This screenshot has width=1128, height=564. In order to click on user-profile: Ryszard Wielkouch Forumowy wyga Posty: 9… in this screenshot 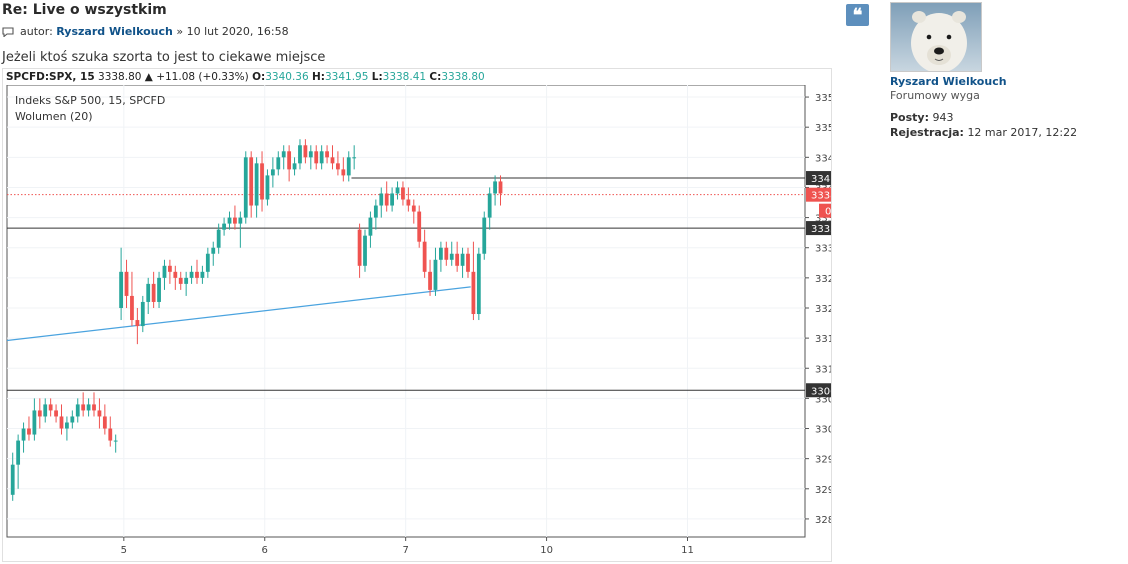, I will do `click(1008, 70)`.